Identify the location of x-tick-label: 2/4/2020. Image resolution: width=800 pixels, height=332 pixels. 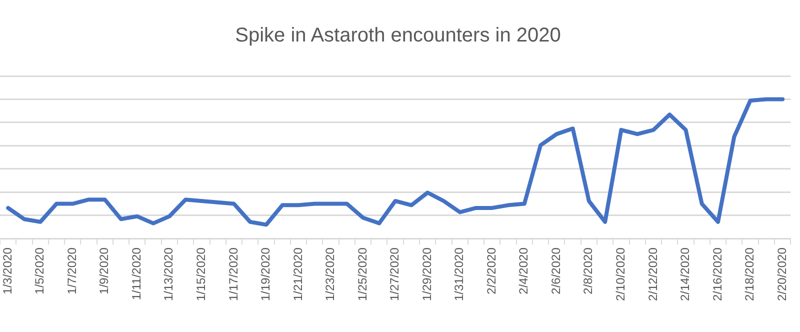
(523, 270).